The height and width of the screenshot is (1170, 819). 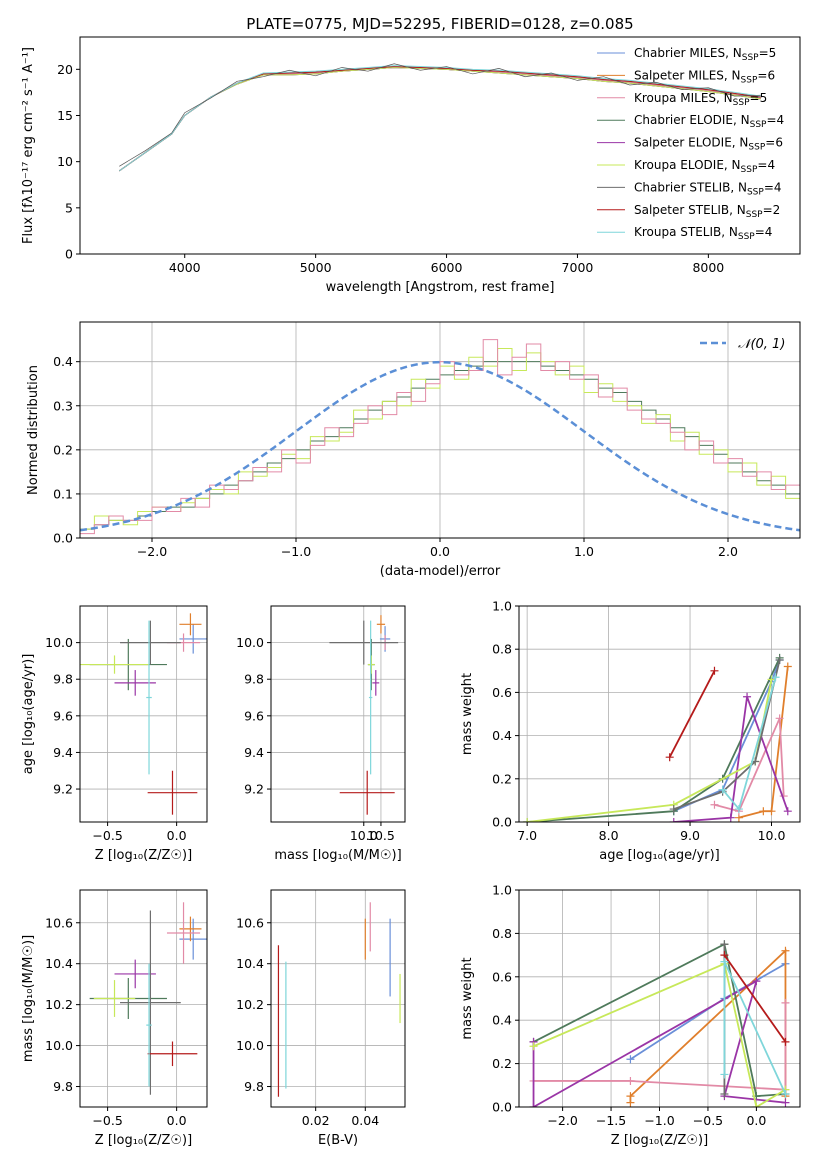 What do you see at coordinates (63, 405) in the screenshot?
I see `y-tick-label: 0.3` at bounding box center [63, 405].